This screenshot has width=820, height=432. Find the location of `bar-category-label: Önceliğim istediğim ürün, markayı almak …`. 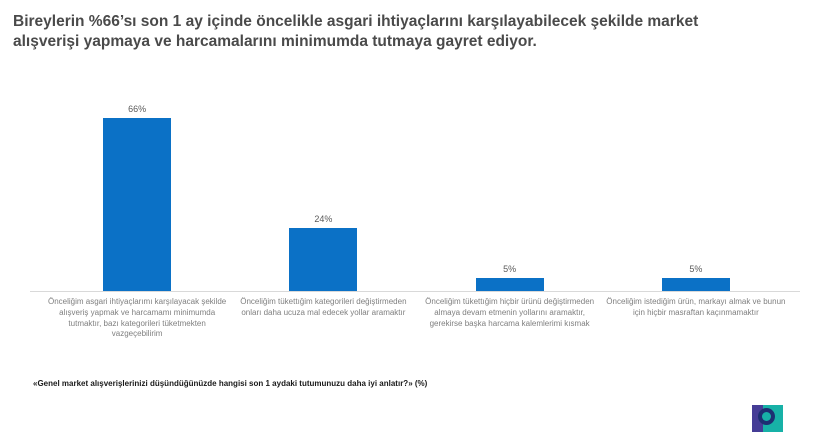

bar-category-label: Önceliğim istediğim ürün, markayı almak … is located at coordinates (696, 307).